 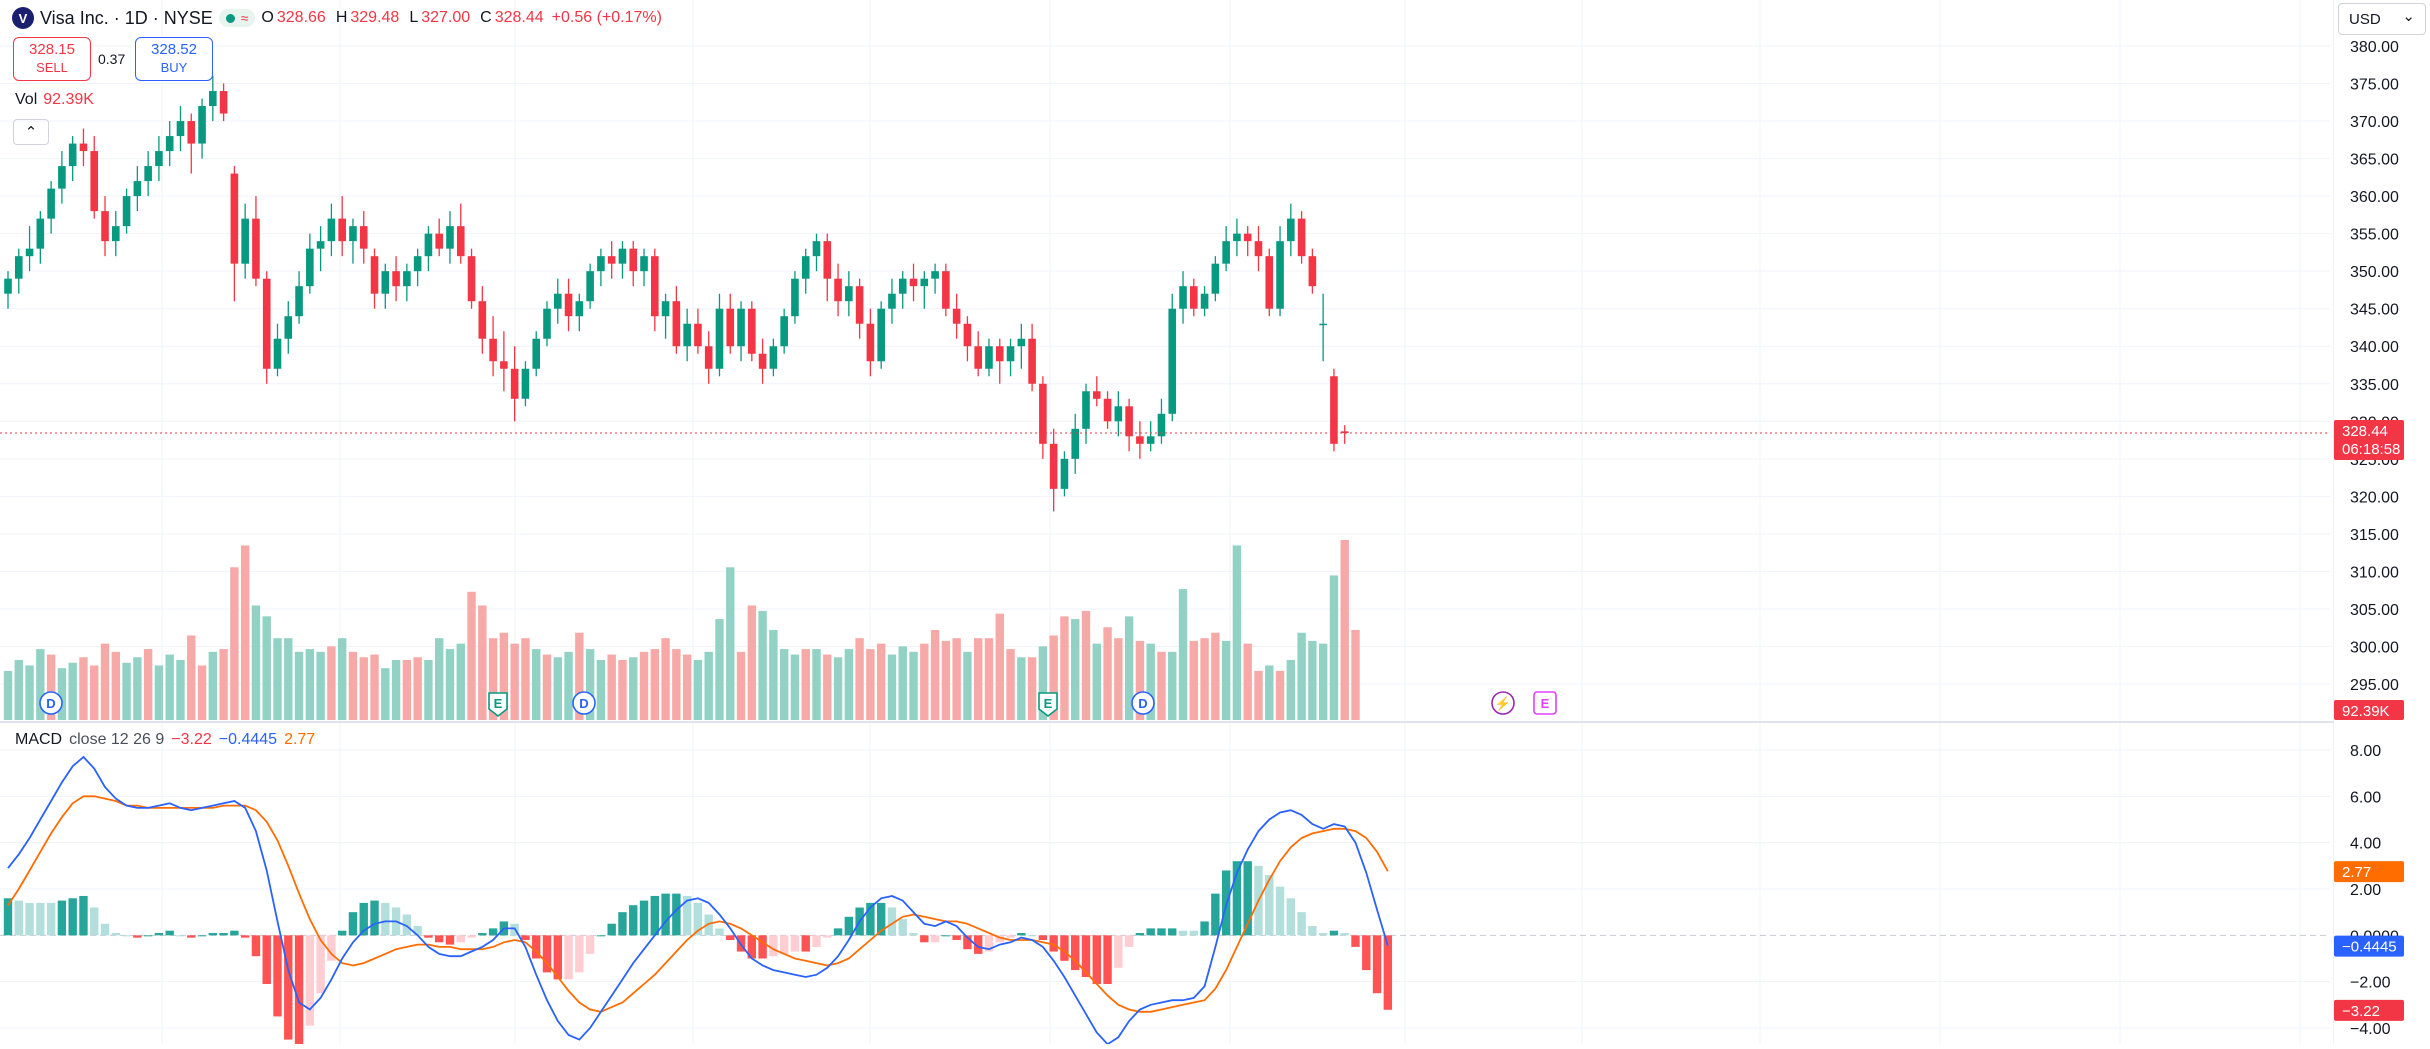 I want to click on dividend-circle, so click(x=584, y=703).